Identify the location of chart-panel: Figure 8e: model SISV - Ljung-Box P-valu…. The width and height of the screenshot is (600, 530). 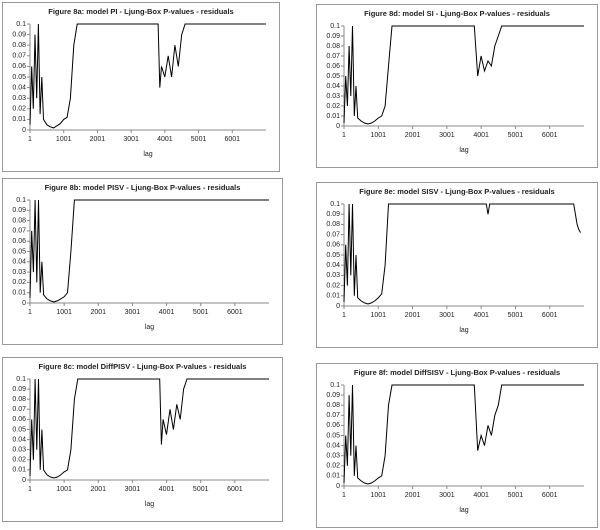
(457, 265).